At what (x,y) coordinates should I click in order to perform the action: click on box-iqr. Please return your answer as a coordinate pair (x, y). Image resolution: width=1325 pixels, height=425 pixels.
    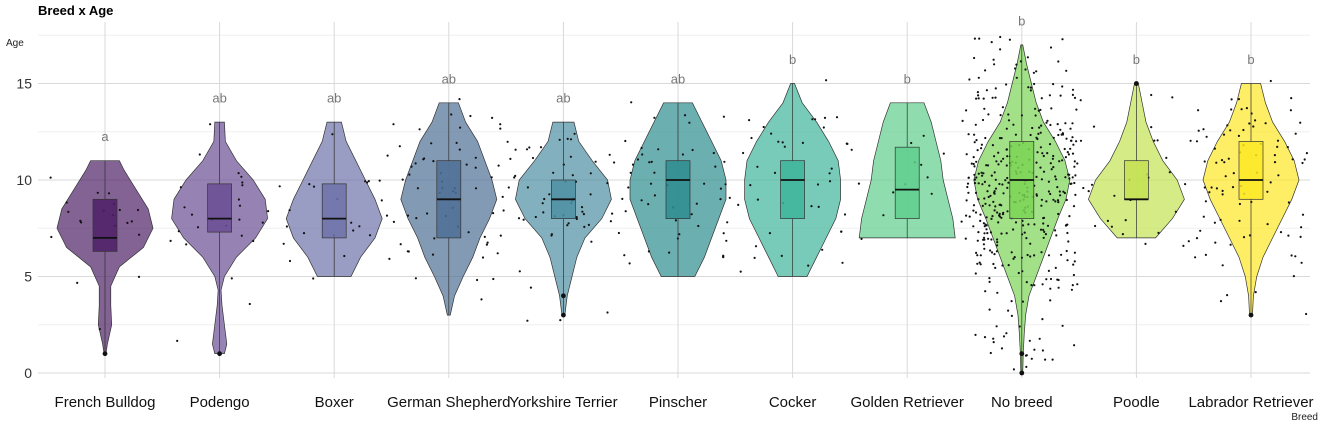
    Looking at the image, I should click on (334, 211).